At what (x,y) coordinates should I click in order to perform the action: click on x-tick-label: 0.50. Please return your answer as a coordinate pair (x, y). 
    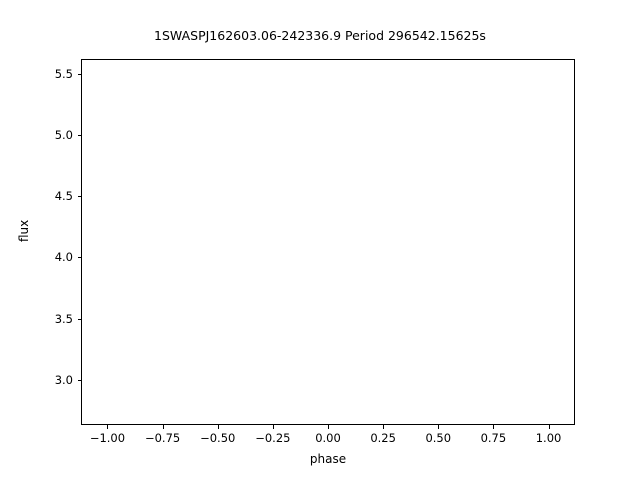
    Looking at the image, I should click on (438, 438).